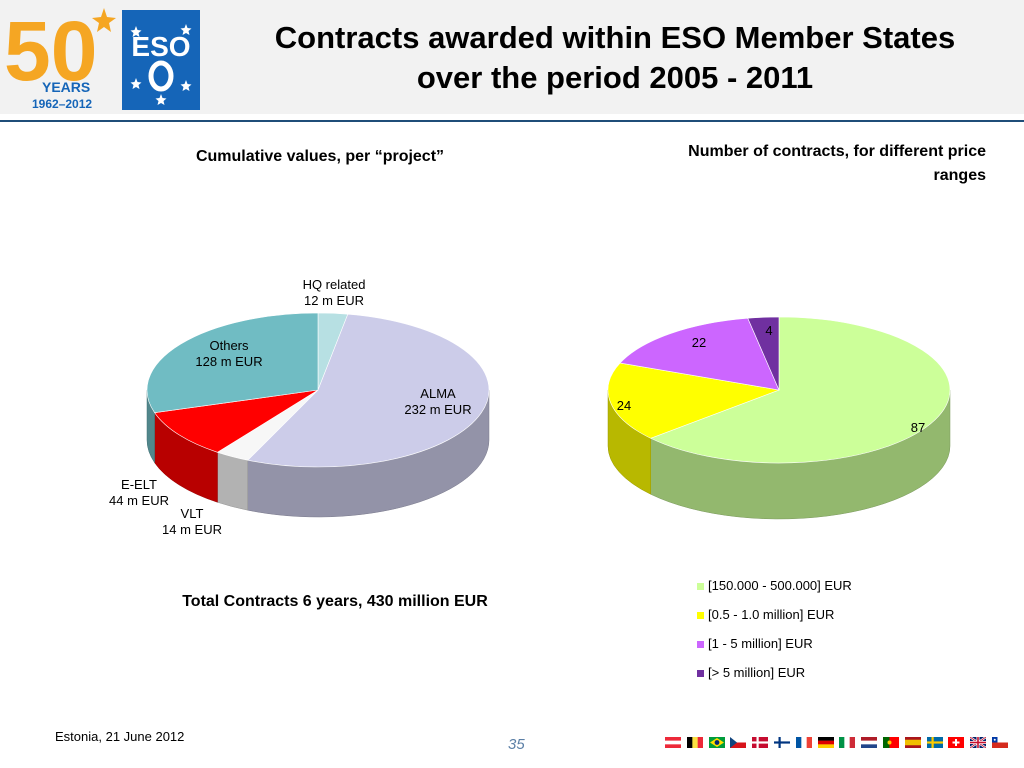 This screenshot has height=768, width=1024. I want to click on project-pie-slice-others, so click(232, 363).